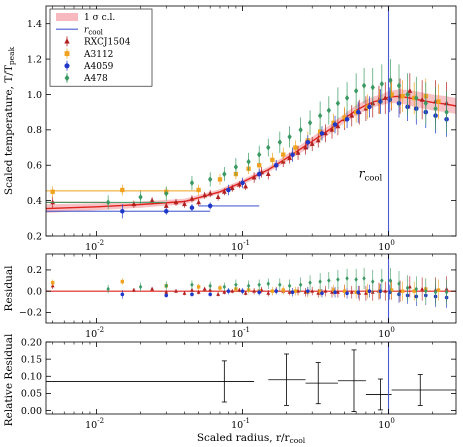 This screenshot has width=463, height=447. What do you see at coordinates (240, 333) in the screenshot?
I see `x-tick-label: 10⁻¹` at bounding box center [240, 333].